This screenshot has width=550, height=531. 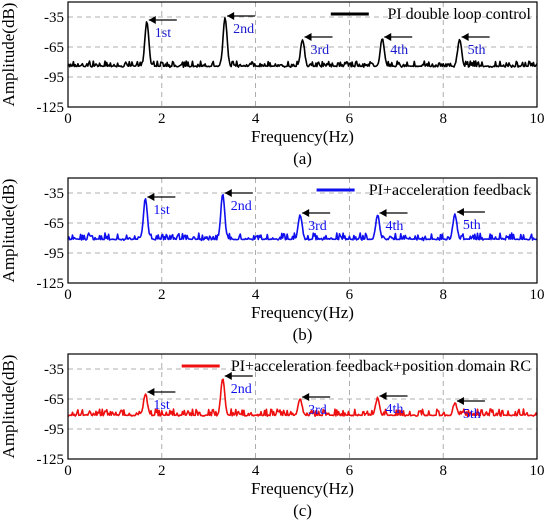 I want to click on legend-label: PI double loop control, so click(x=459, y=14).